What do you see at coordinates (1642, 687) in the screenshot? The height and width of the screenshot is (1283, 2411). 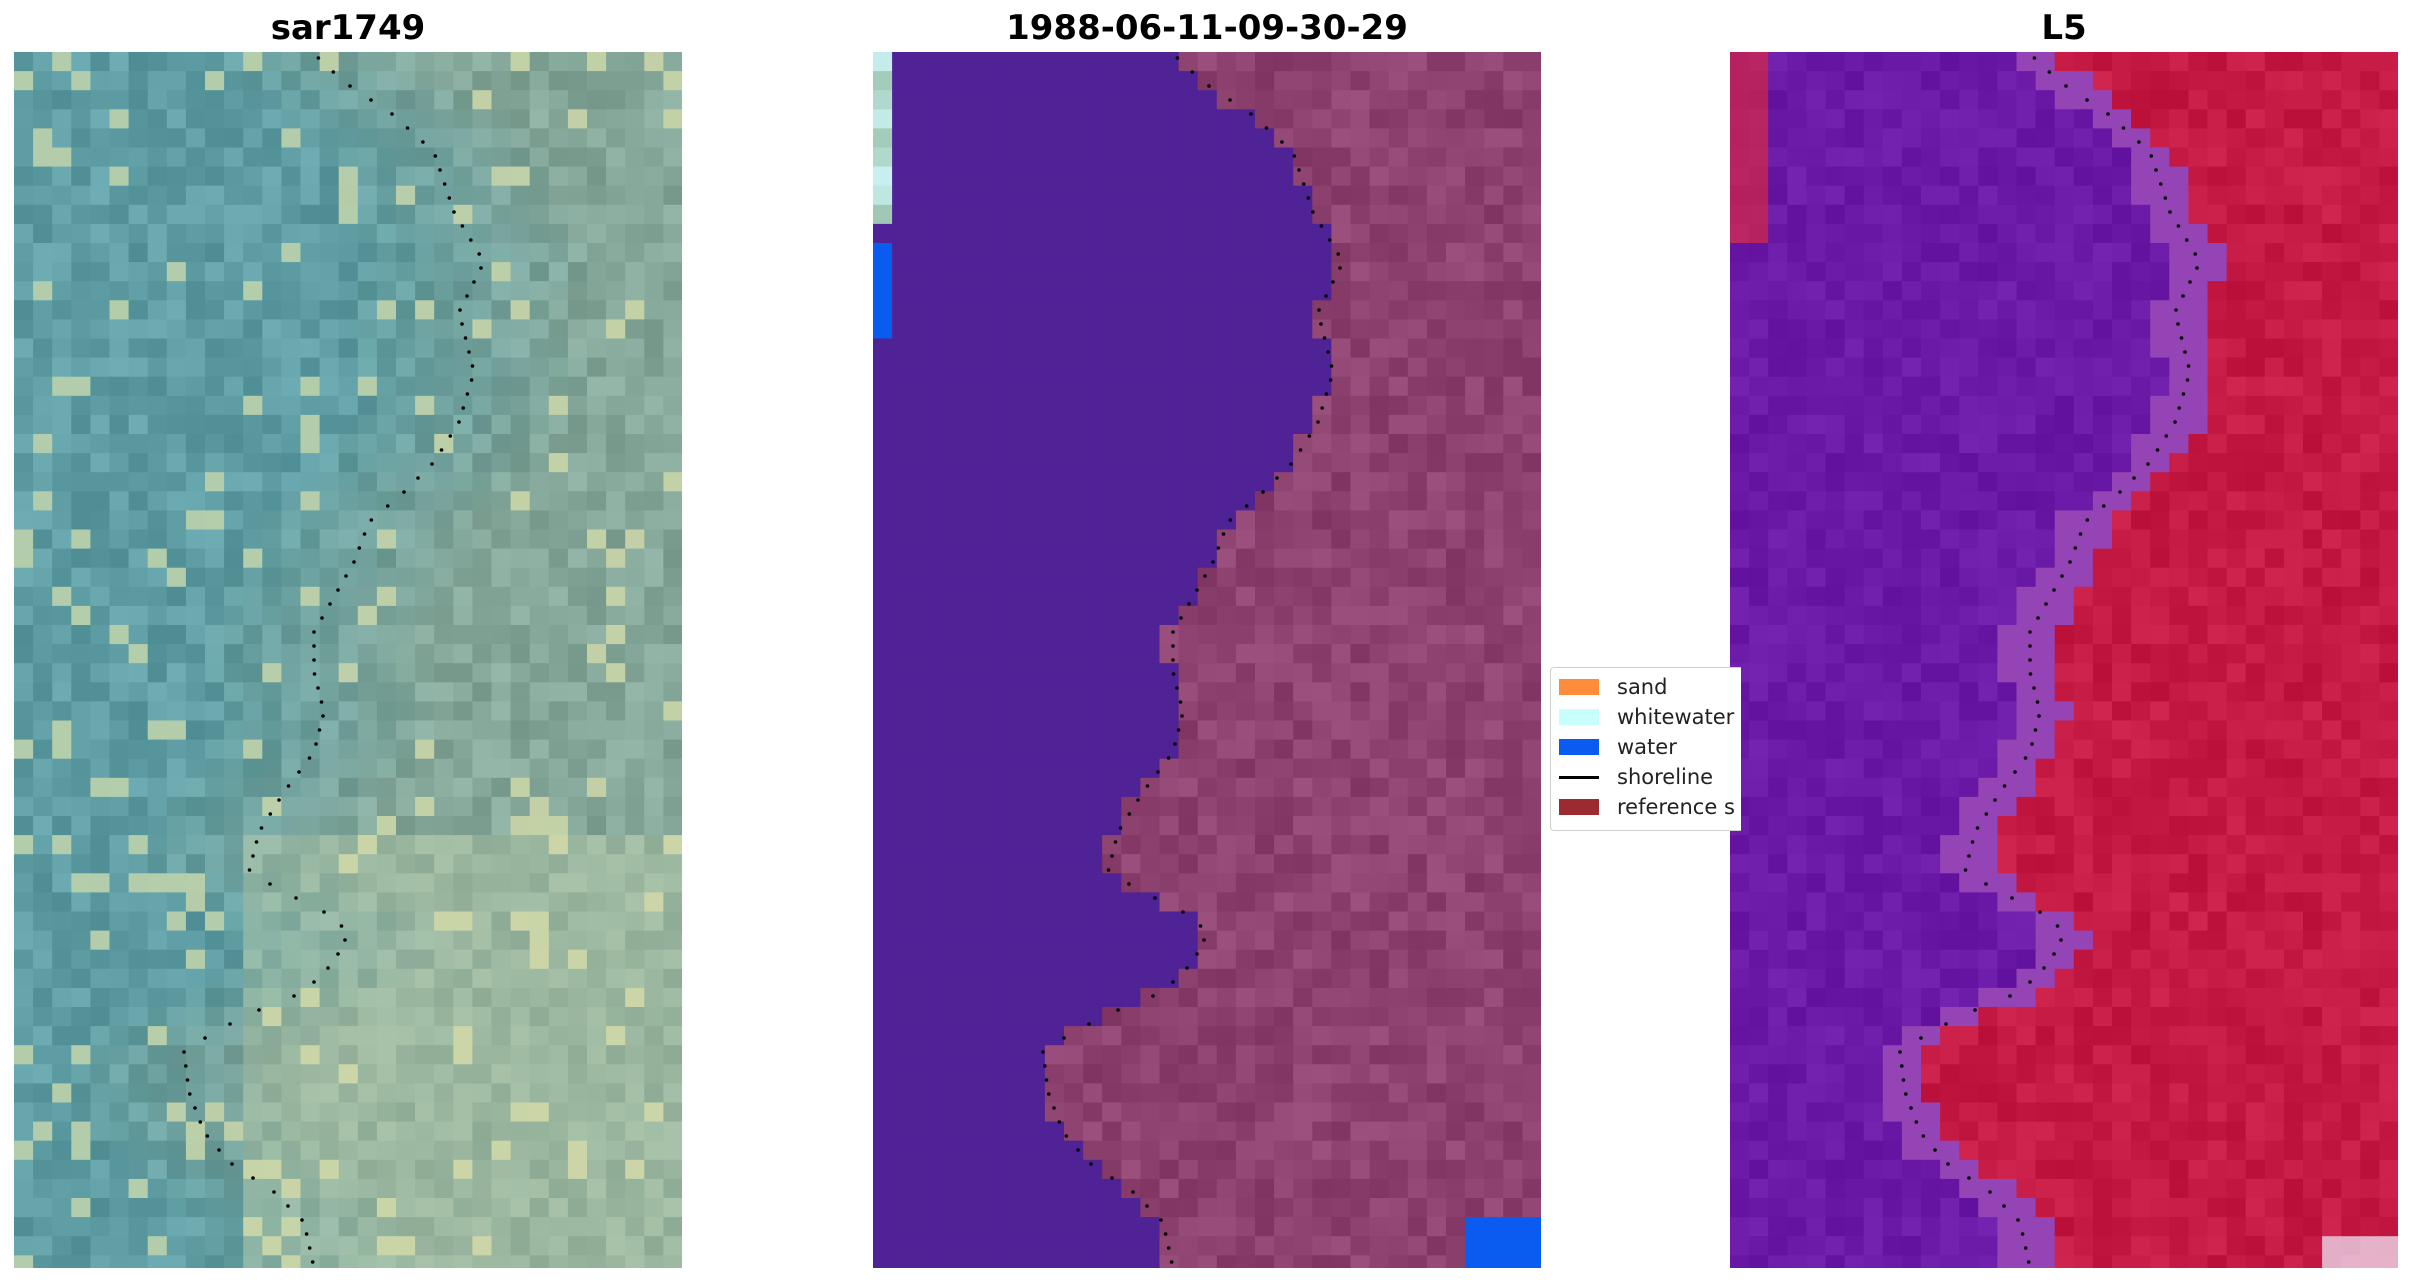 I see `legend-label-sand: sand` at bounding box center [1642, 687].